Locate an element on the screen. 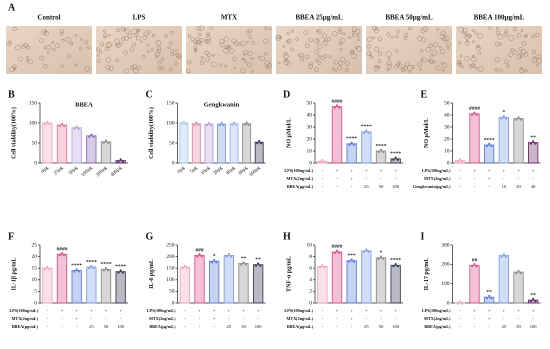  condition-label: Gengkwanin(μg/mL) is located at coordinates (432, 186).